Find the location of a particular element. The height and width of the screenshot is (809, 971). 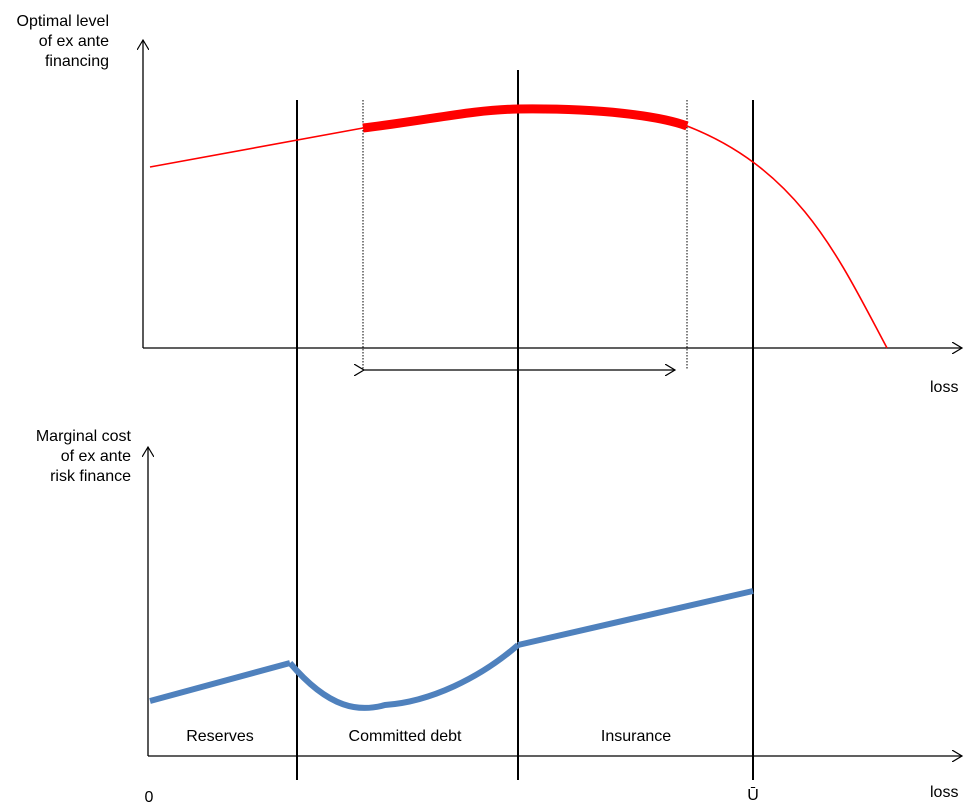

bottom-y-label-line-3: risk finance is located at coordinates (90, 476).